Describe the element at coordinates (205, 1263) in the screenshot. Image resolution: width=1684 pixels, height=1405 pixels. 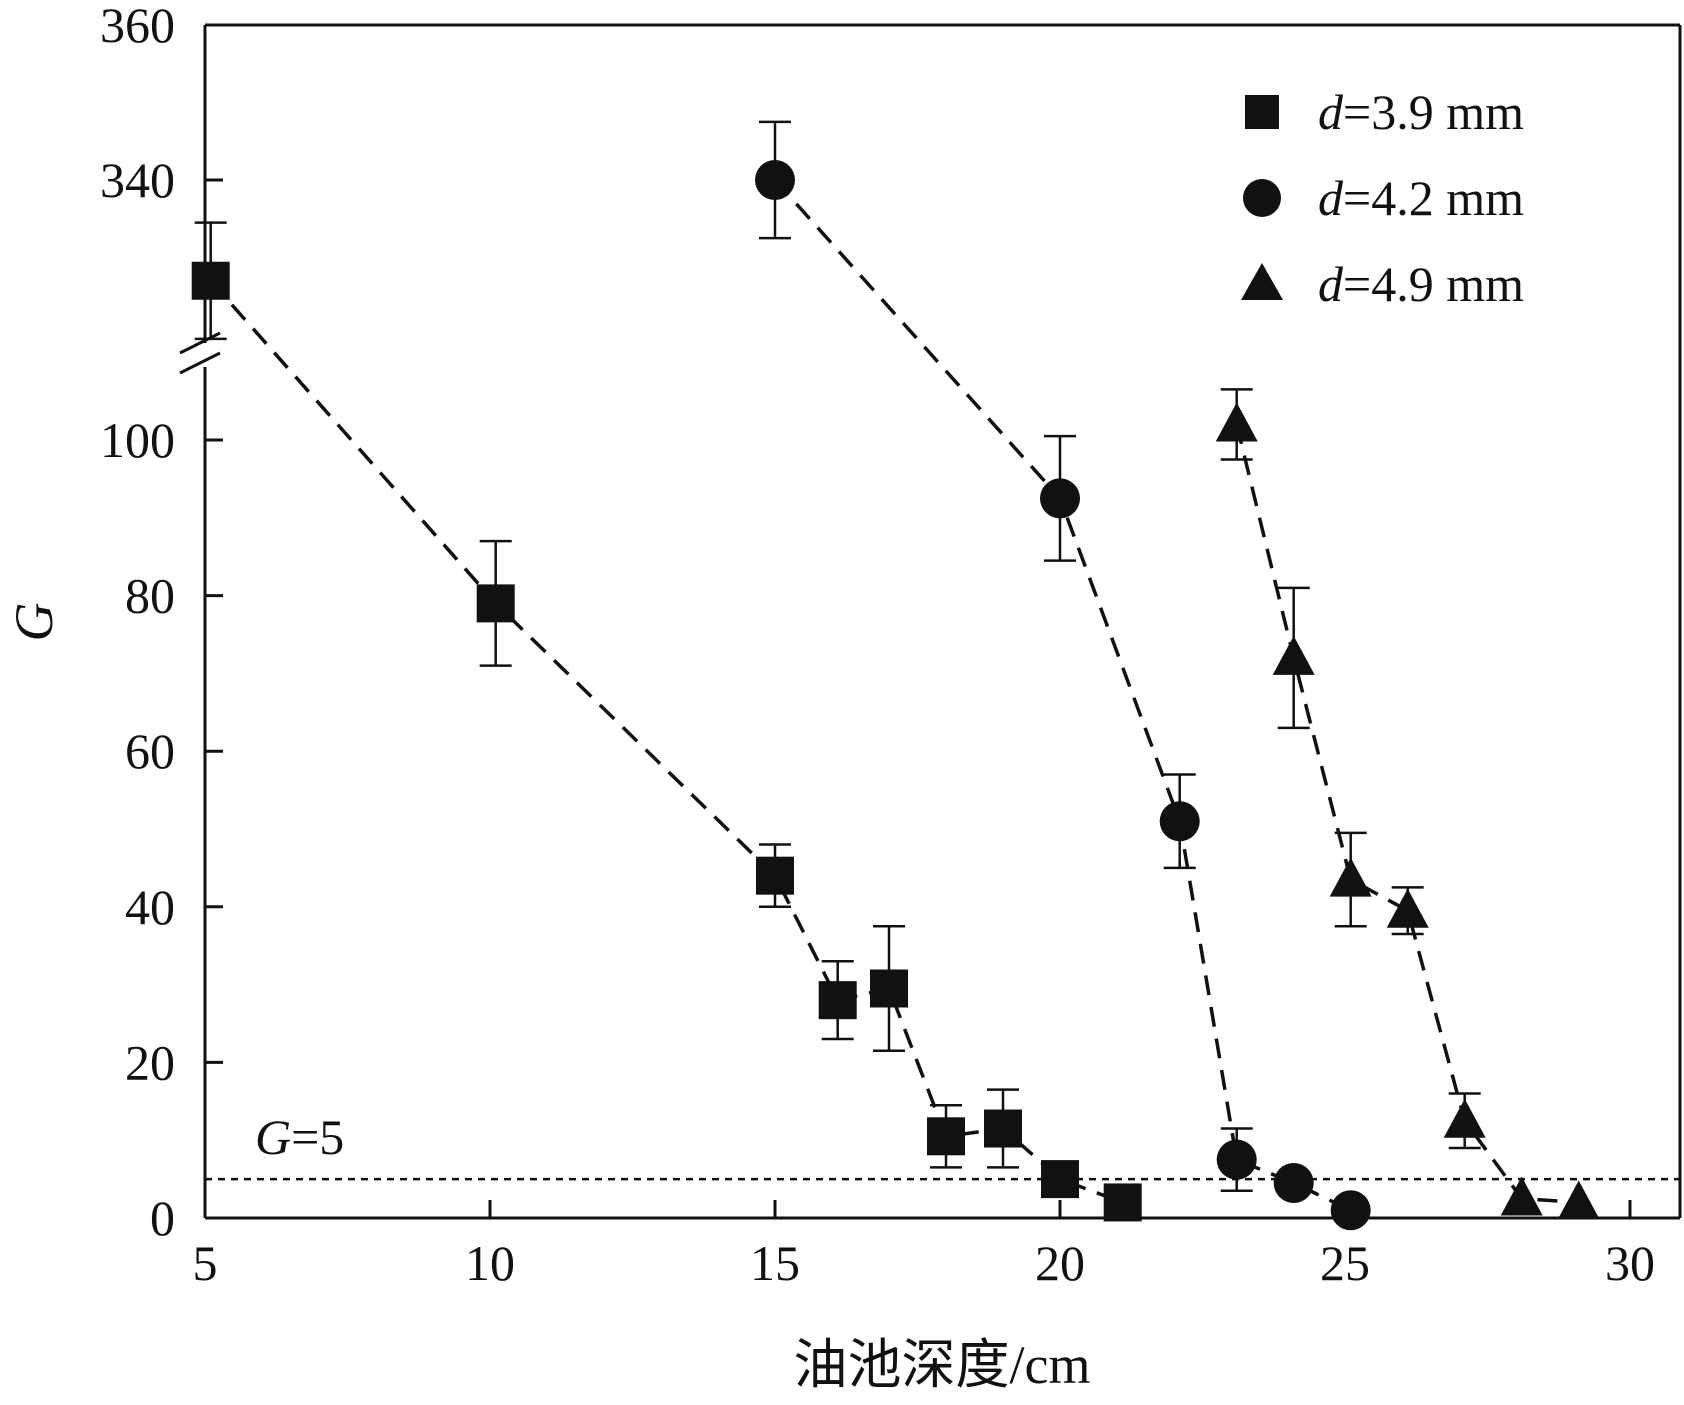
I see `x-tick-label: 5` at that location.